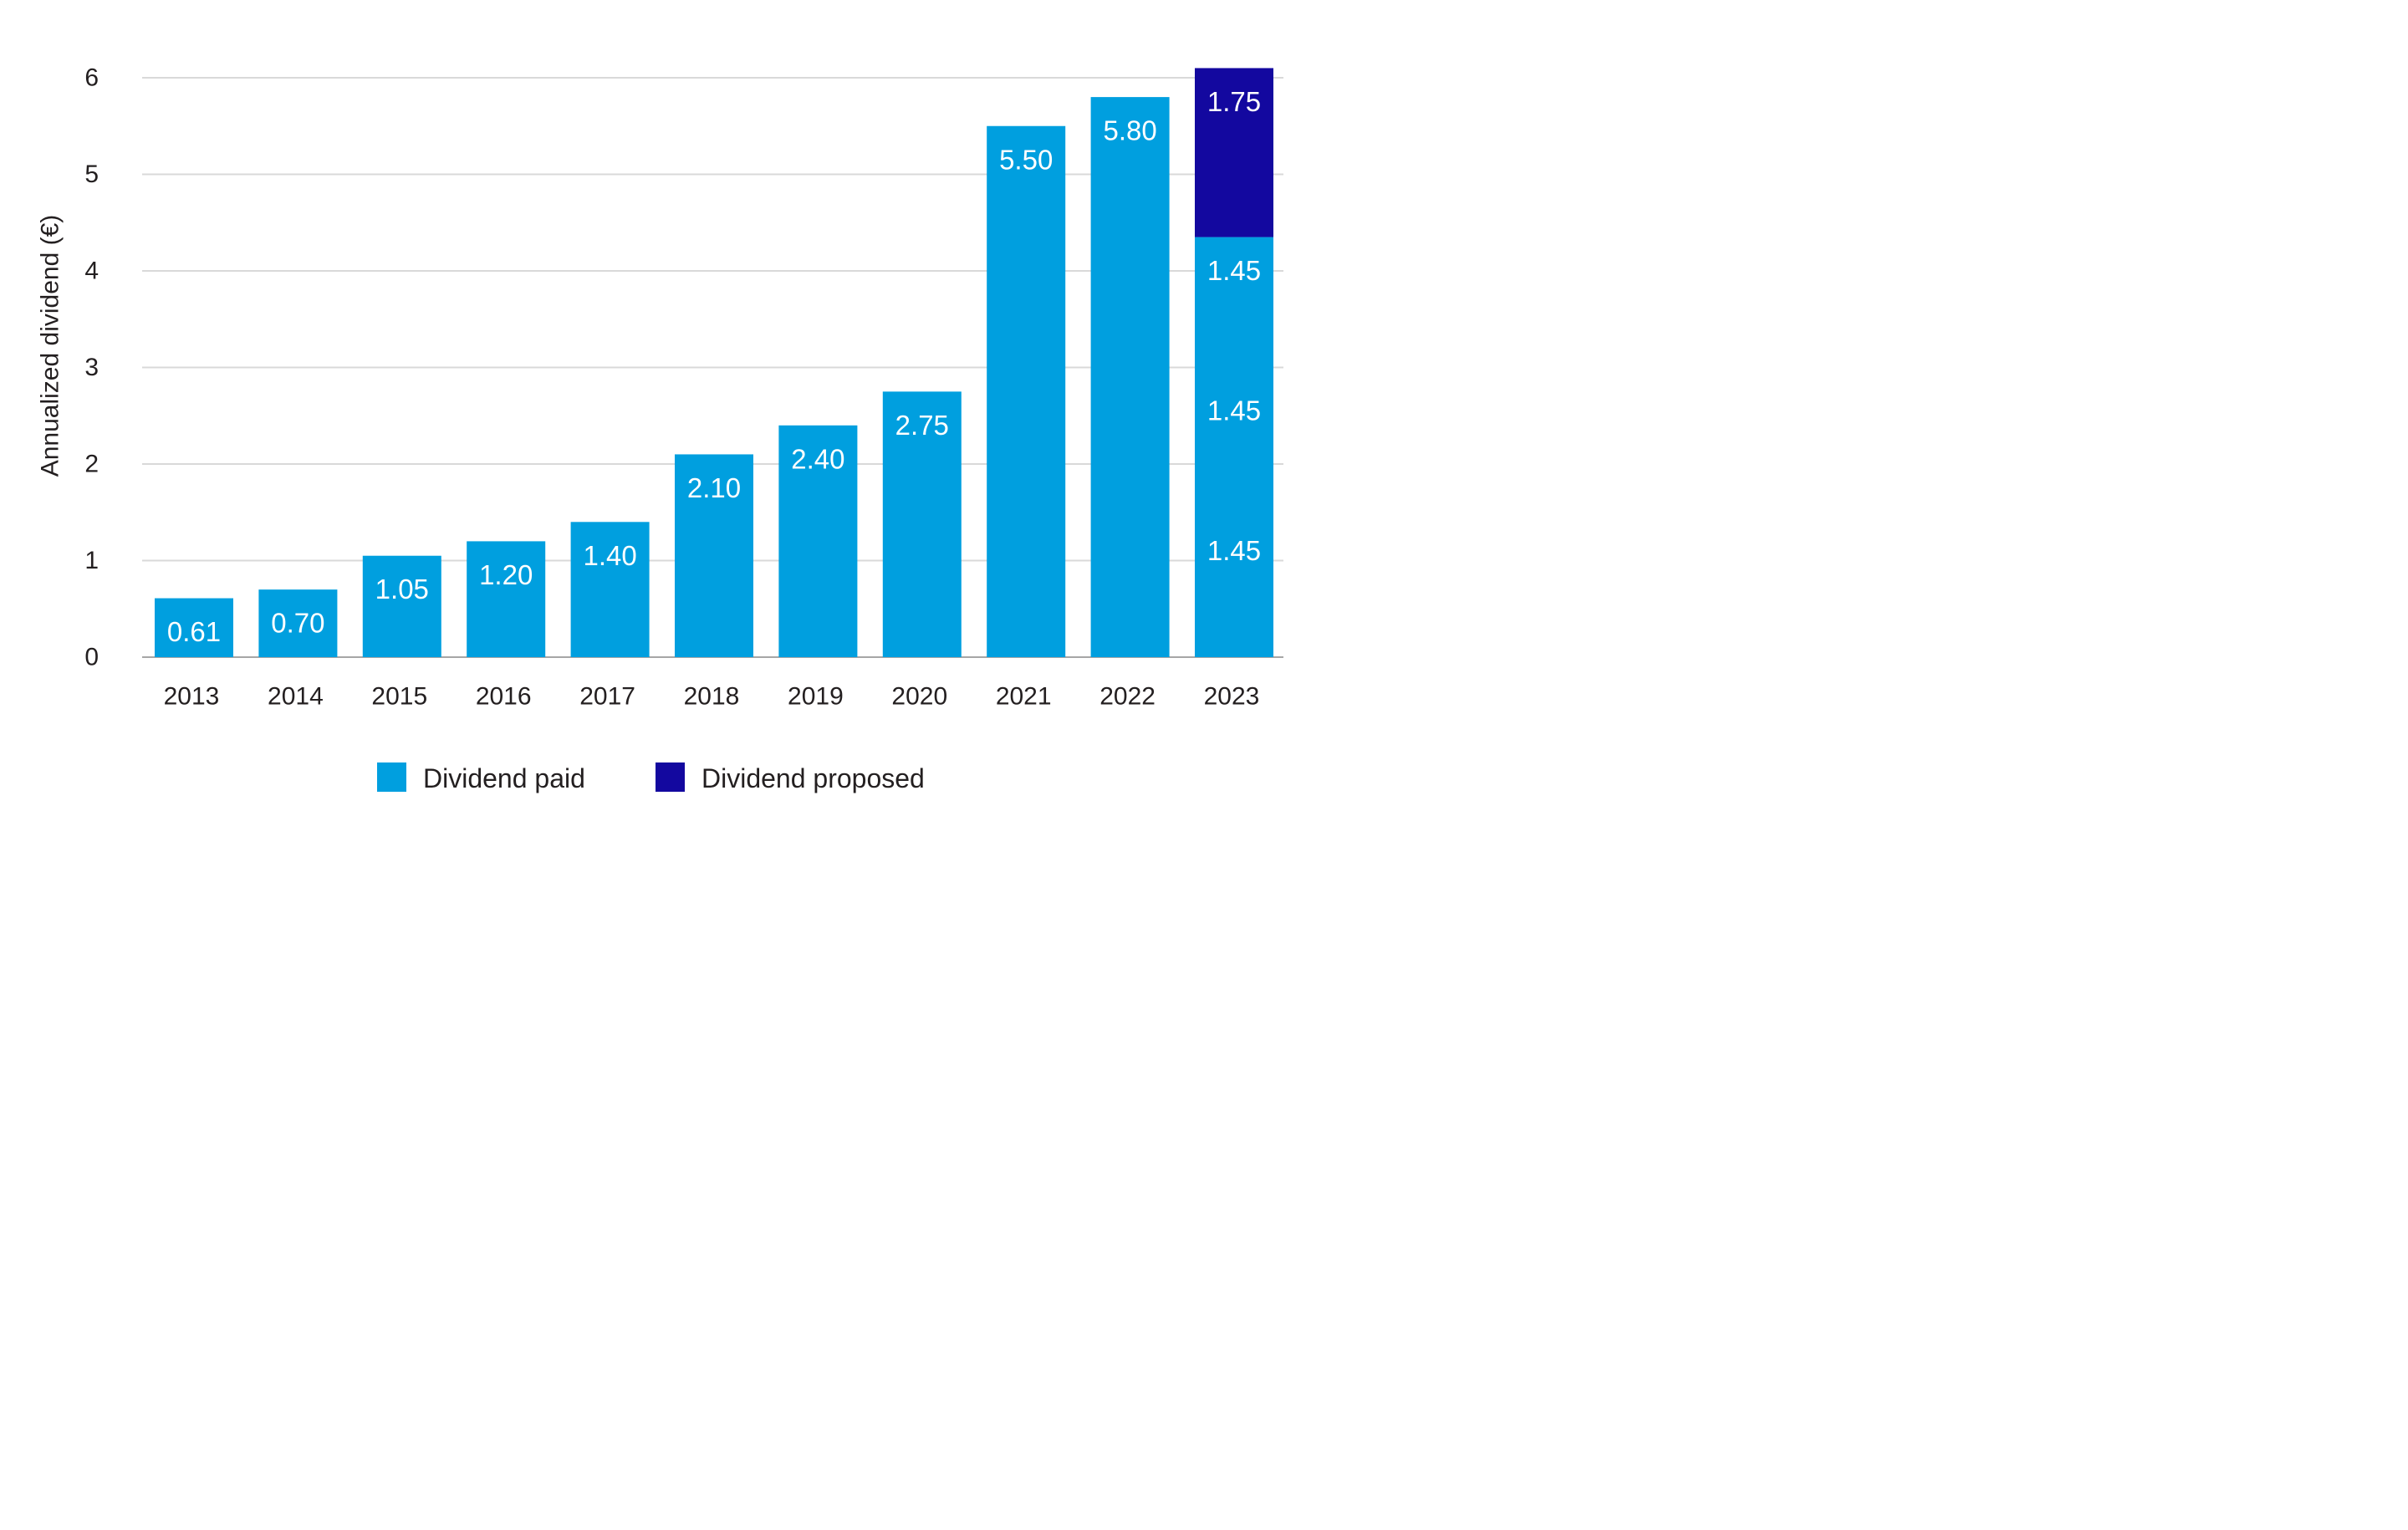 The width and height of the screenshot is (2408, 1530). What do you see at coordinates (391, 777) in the screenshot?
I see `legend-swatch-paid` at bounding box center [391, 777].